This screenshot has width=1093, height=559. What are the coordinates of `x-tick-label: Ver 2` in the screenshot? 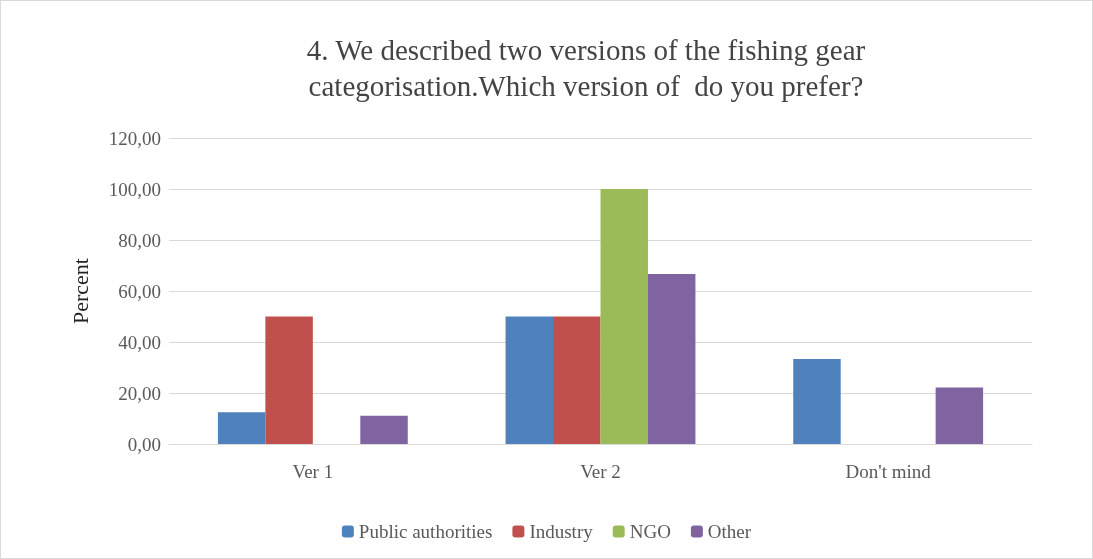 It's located at (600, 471).